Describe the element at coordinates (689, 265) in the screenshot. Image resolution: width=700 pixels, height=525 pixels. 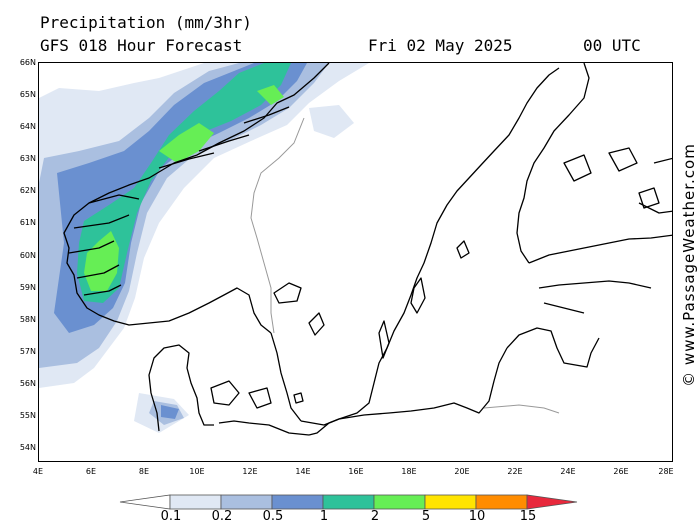
I see `site-credit: © www.PassageWeather.com` at that location.